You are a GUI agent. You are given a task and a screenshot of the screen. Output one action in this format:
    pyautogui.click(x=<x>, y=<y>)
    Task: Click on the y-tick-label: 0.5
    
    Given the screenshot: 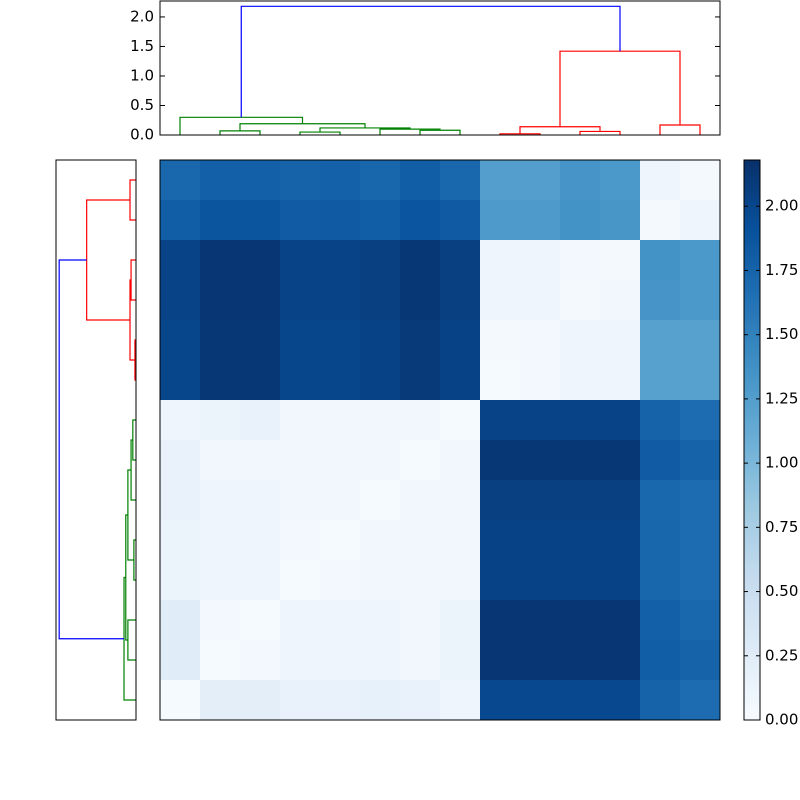 What is the action you would take?
    pyautogui.click(x=142, y=105)
    